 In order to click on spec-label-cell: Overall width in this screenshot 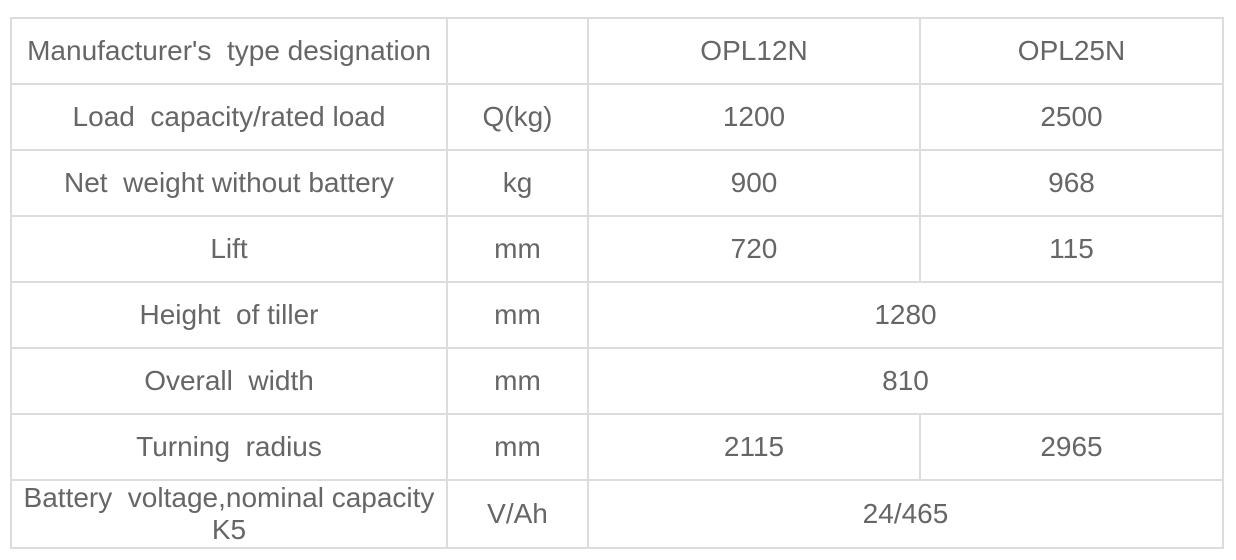, I will do `click(229, 381)`.